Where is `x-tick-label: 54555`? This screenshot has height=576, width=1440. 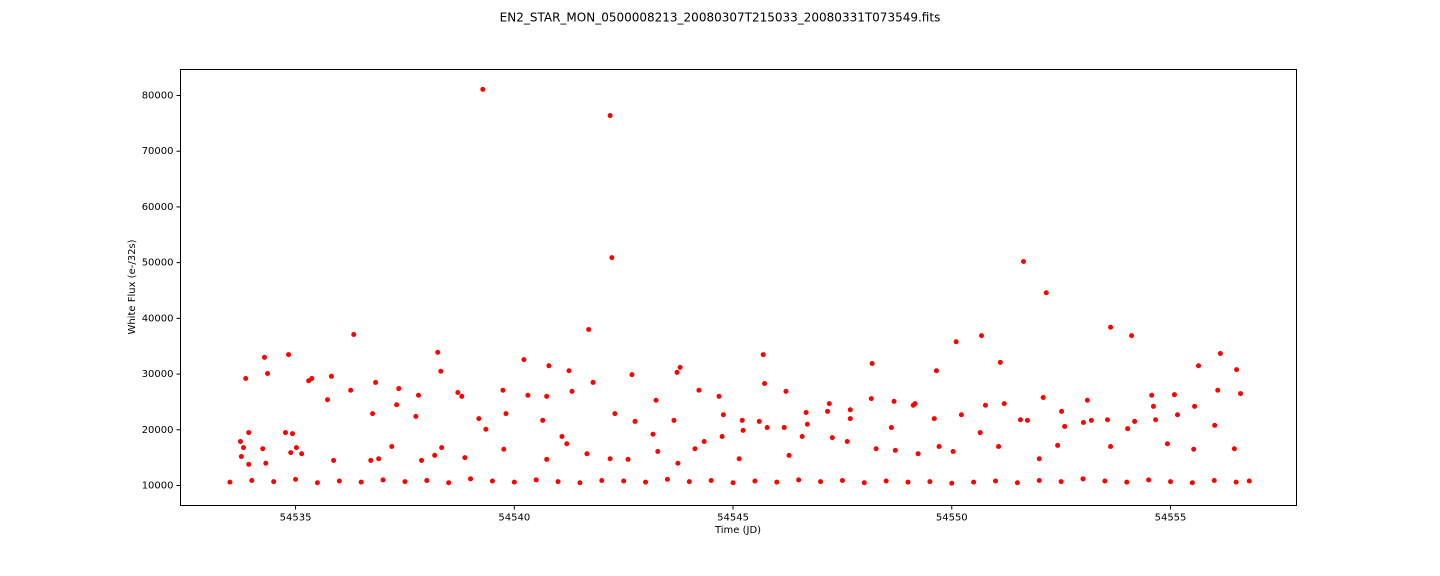 x-tick-label: 54555 is located at coordinates (1171, 518).